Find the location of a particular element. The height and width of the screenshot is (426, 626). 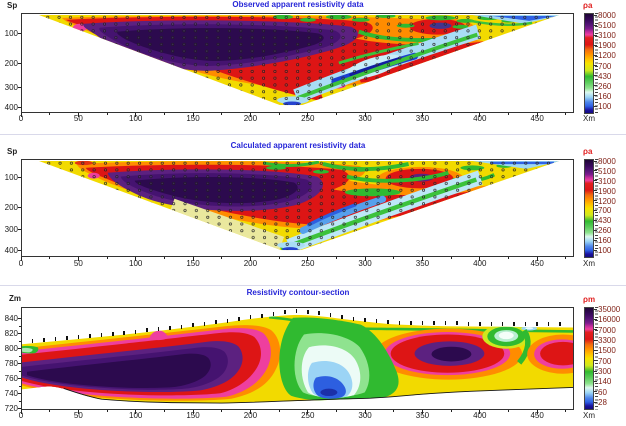

colorbar-tick-label: 1200 is located at coordinates (607, 201).